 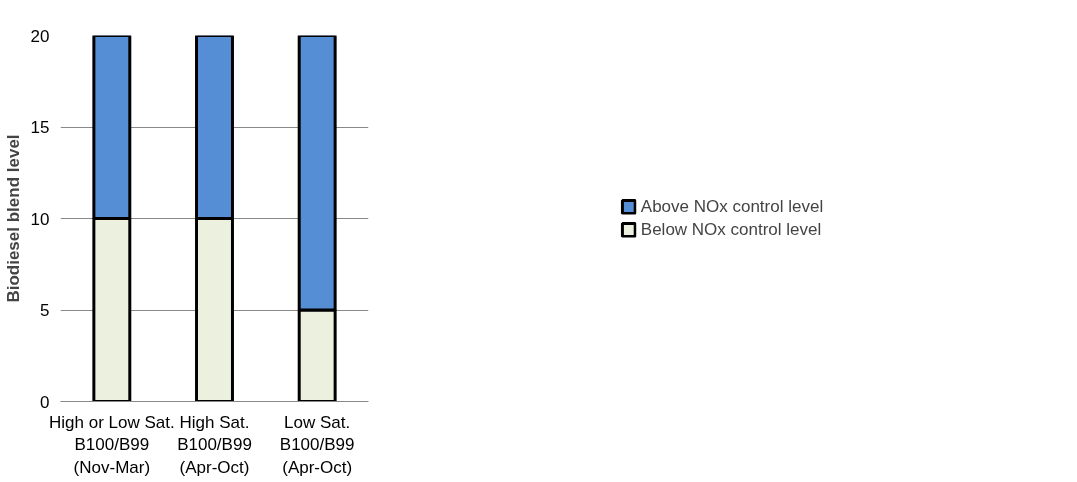 I want to click on y-tick-label: 20, so click(x=40, y=36).